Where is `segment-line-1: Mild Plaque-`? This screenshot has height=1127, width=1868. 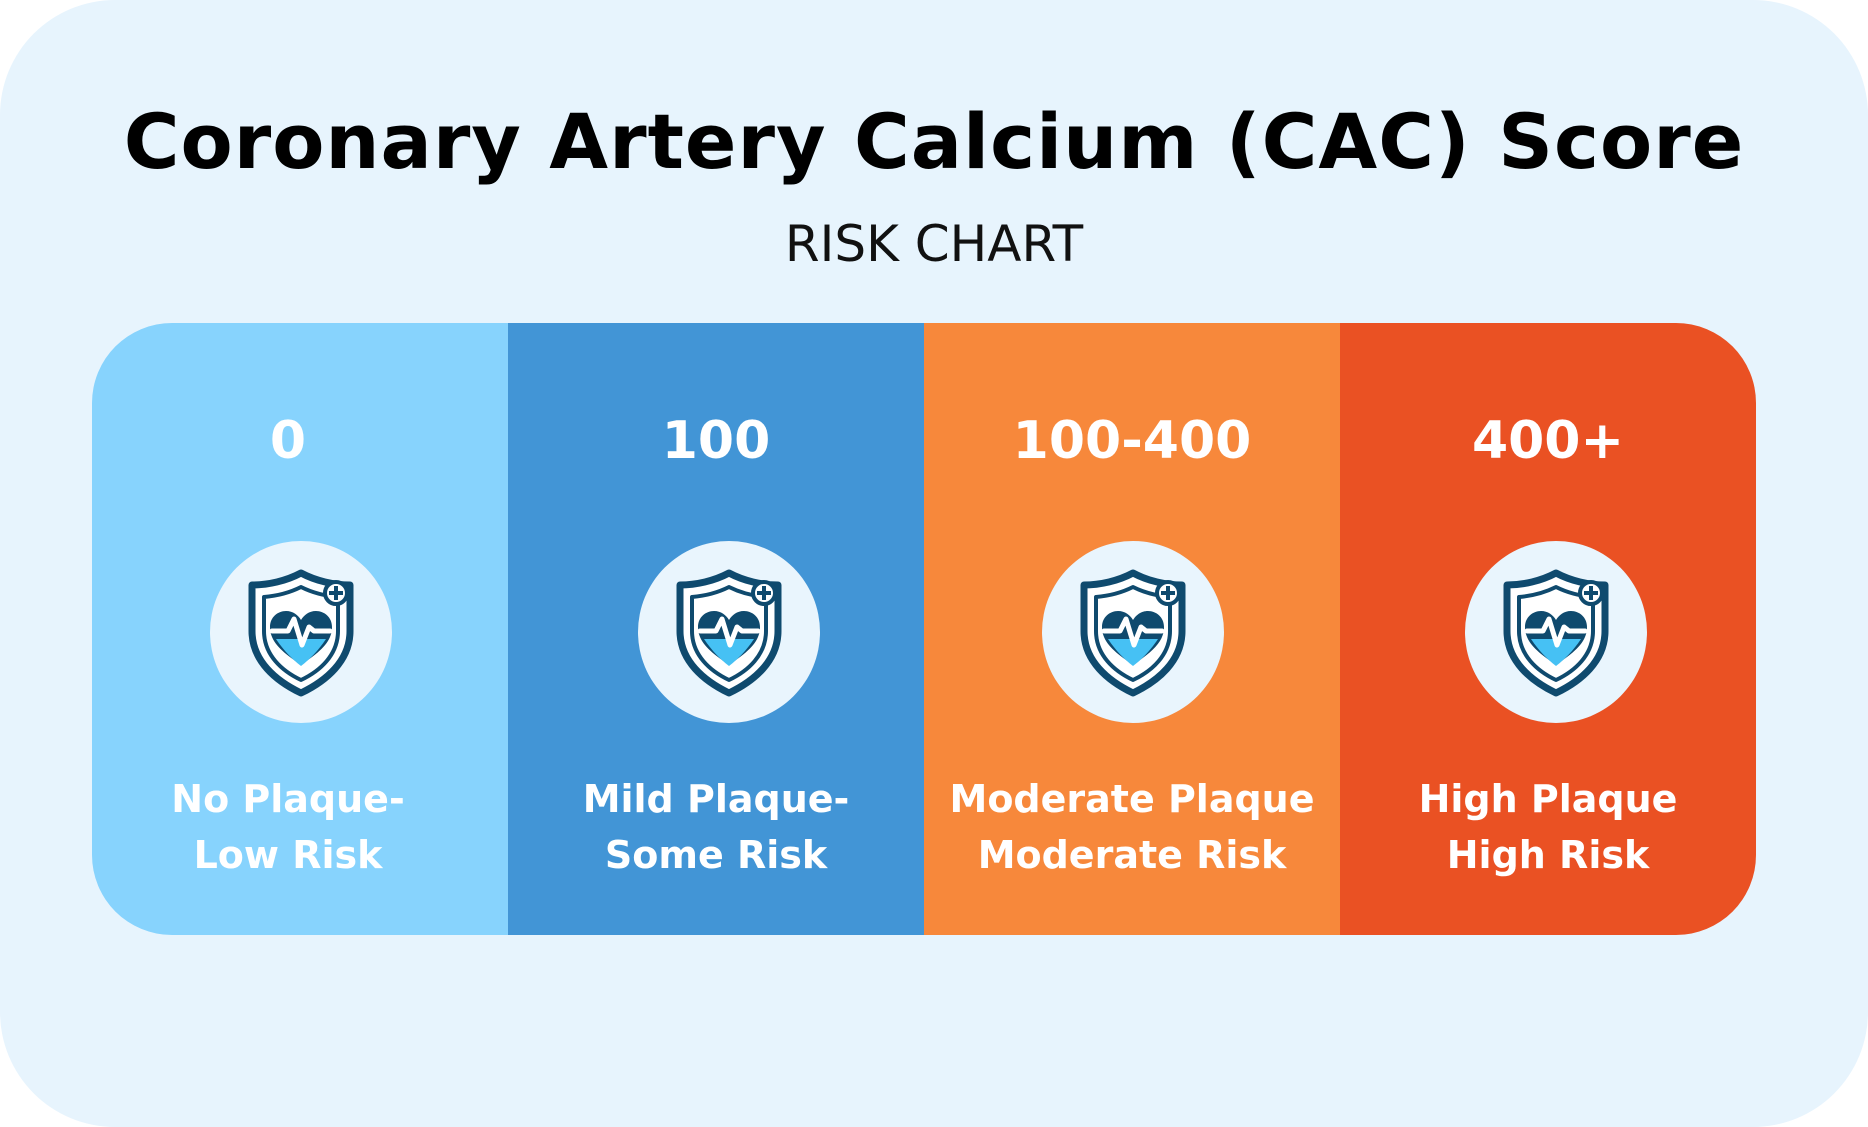 segment-line-1: Mild Plaque- is located at coordinates (716, 799).